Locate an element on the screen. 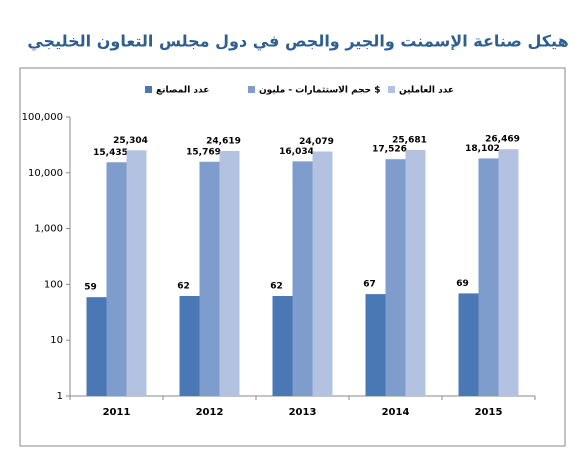 Image resolution: width=586 pixels, height=467 pixels. value-label: 18,102 is located at coordinates (482, 149).